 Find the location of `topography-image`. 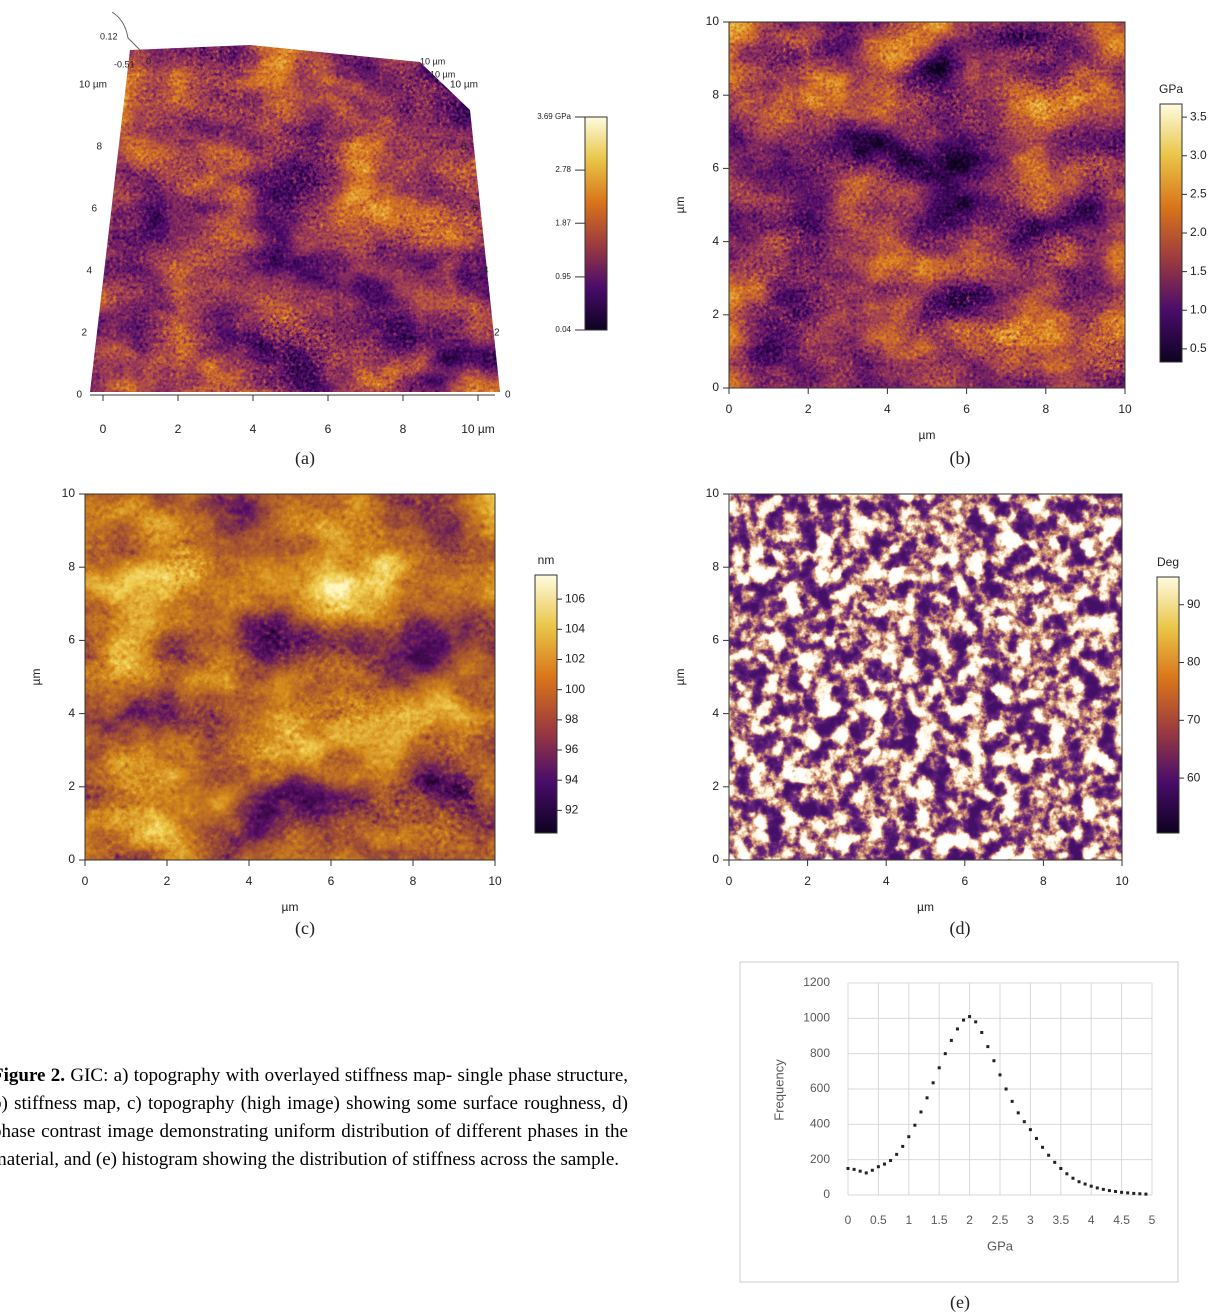

topography-image is located at coordinates (290, 677).